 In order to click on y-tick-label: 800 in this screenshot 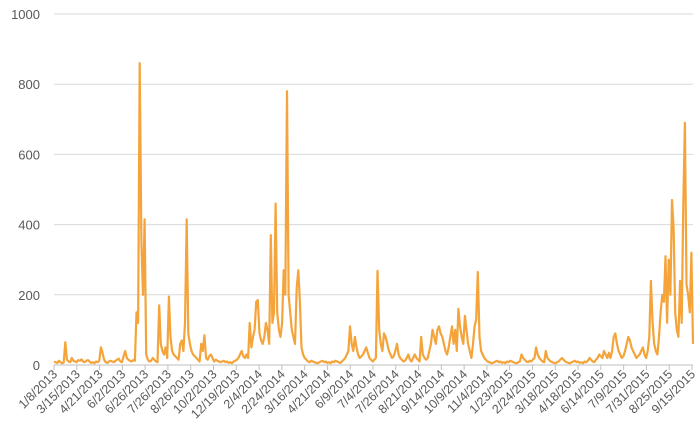, I will do `click(29, 84)`.